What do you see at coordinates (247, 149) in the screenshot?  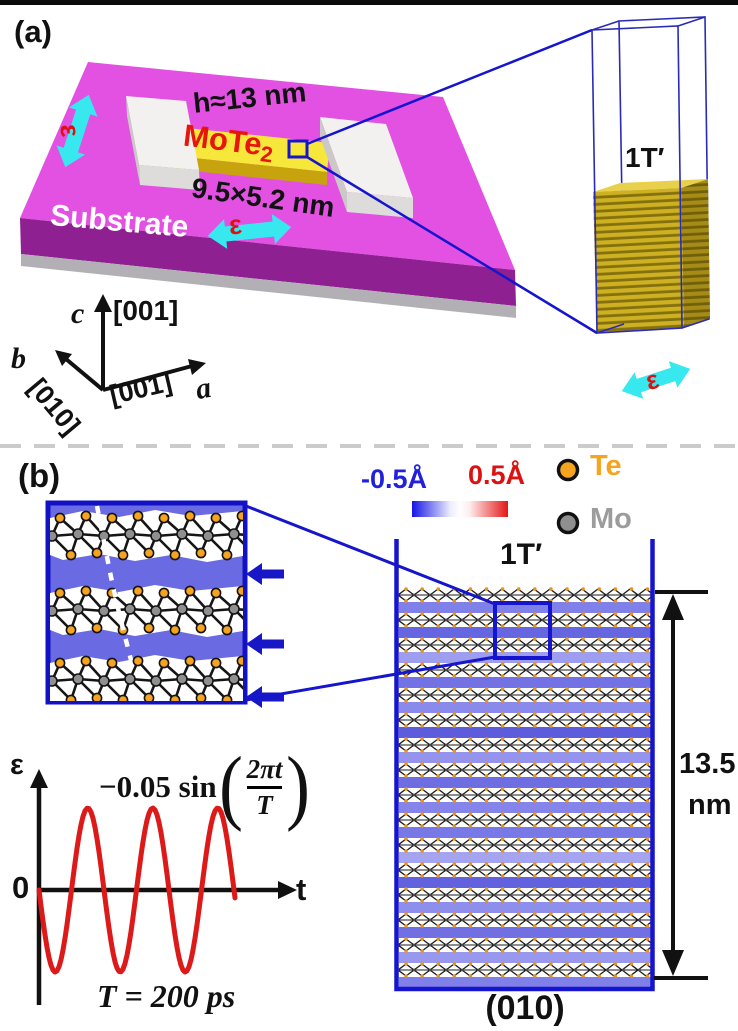 I see `channel-top-face` at bounding box center [247, 149].